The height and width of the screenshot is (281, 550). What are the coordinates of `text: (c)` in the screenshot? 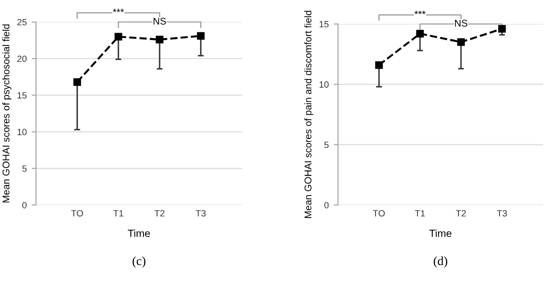 It's located at (139, 262).